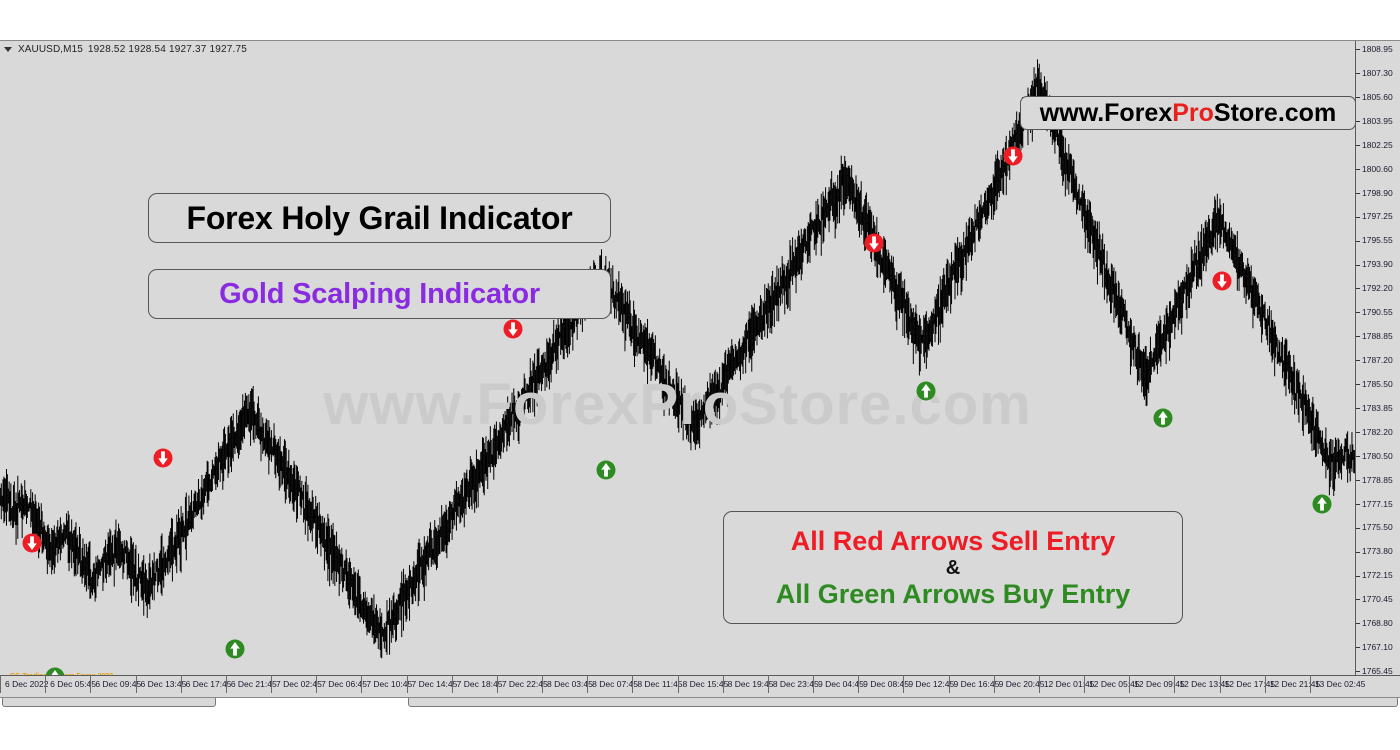  Describe the element at coordinates (1378, 121) in the screenshot. I see `price-tick-label: 1803.95` at that location.